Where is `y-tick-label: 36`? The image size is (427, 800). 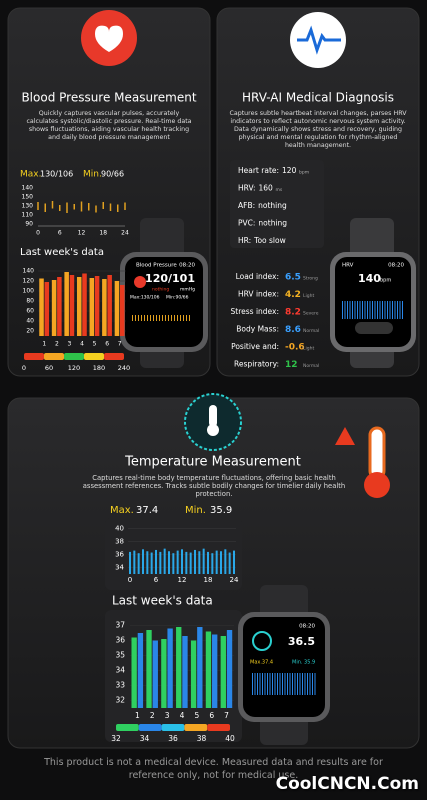 y-tick-label: 36 is located at coordinates (119, 555).